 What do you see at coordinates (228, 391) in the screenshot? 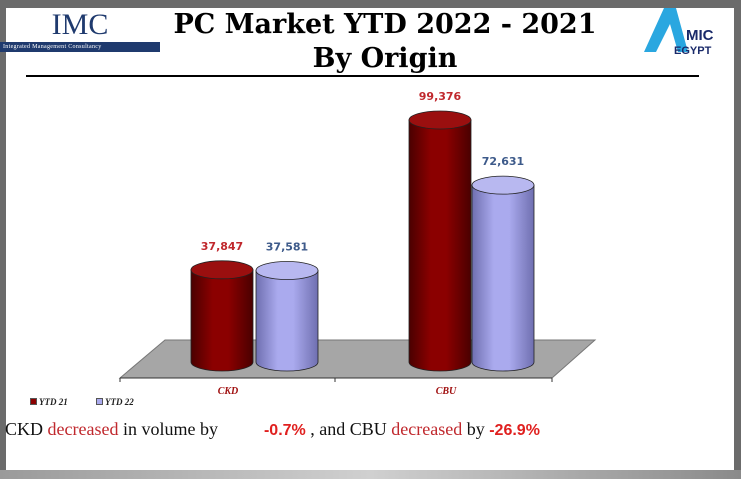
I see `category-label: CKD` at bounding box center [228, 391].